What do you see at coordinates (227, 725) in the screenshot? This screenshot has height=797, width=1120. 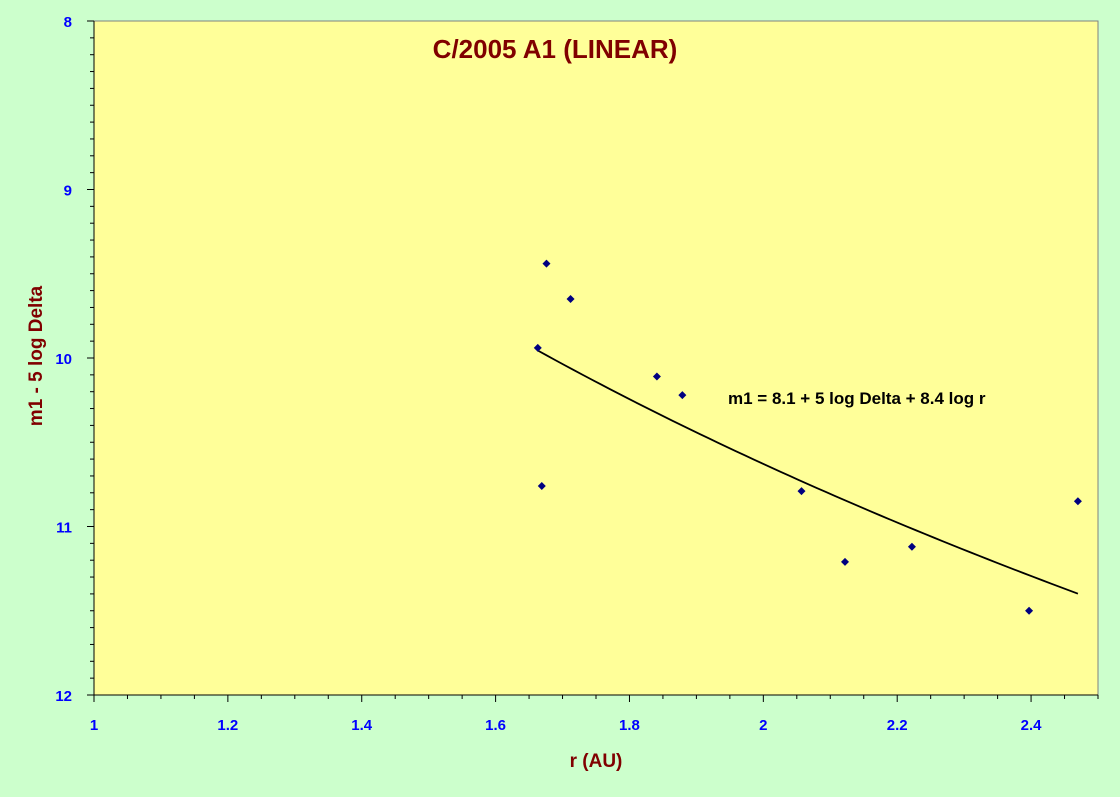 I see `x-tick-label: 1.2` at bounding box center [227, 725].